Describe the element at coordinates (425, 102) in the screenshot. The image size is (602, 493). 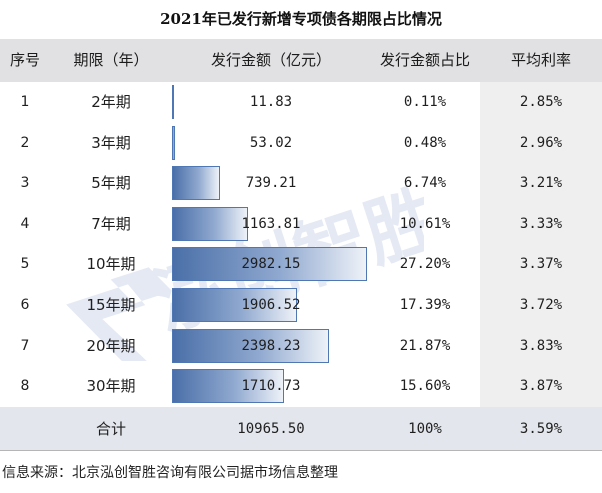
I see `row-share: 0.11%` at that location.